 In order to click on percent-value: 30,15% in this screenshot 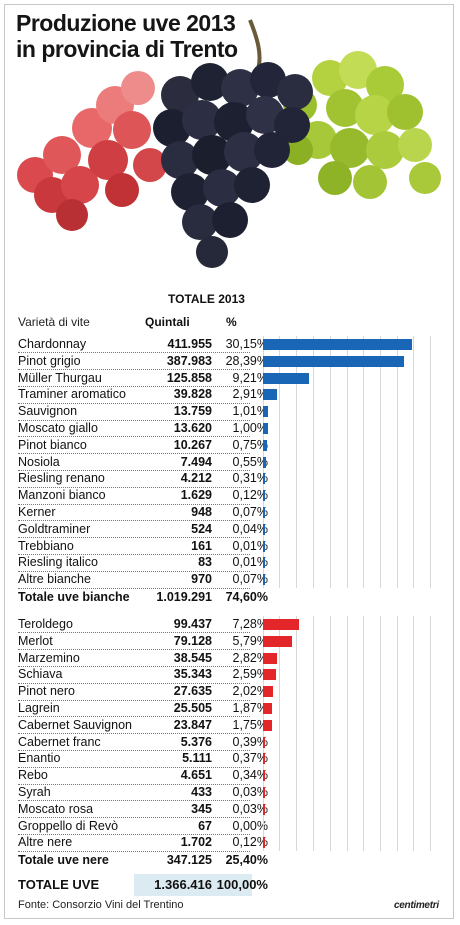, I will do `click(246, 344)`.